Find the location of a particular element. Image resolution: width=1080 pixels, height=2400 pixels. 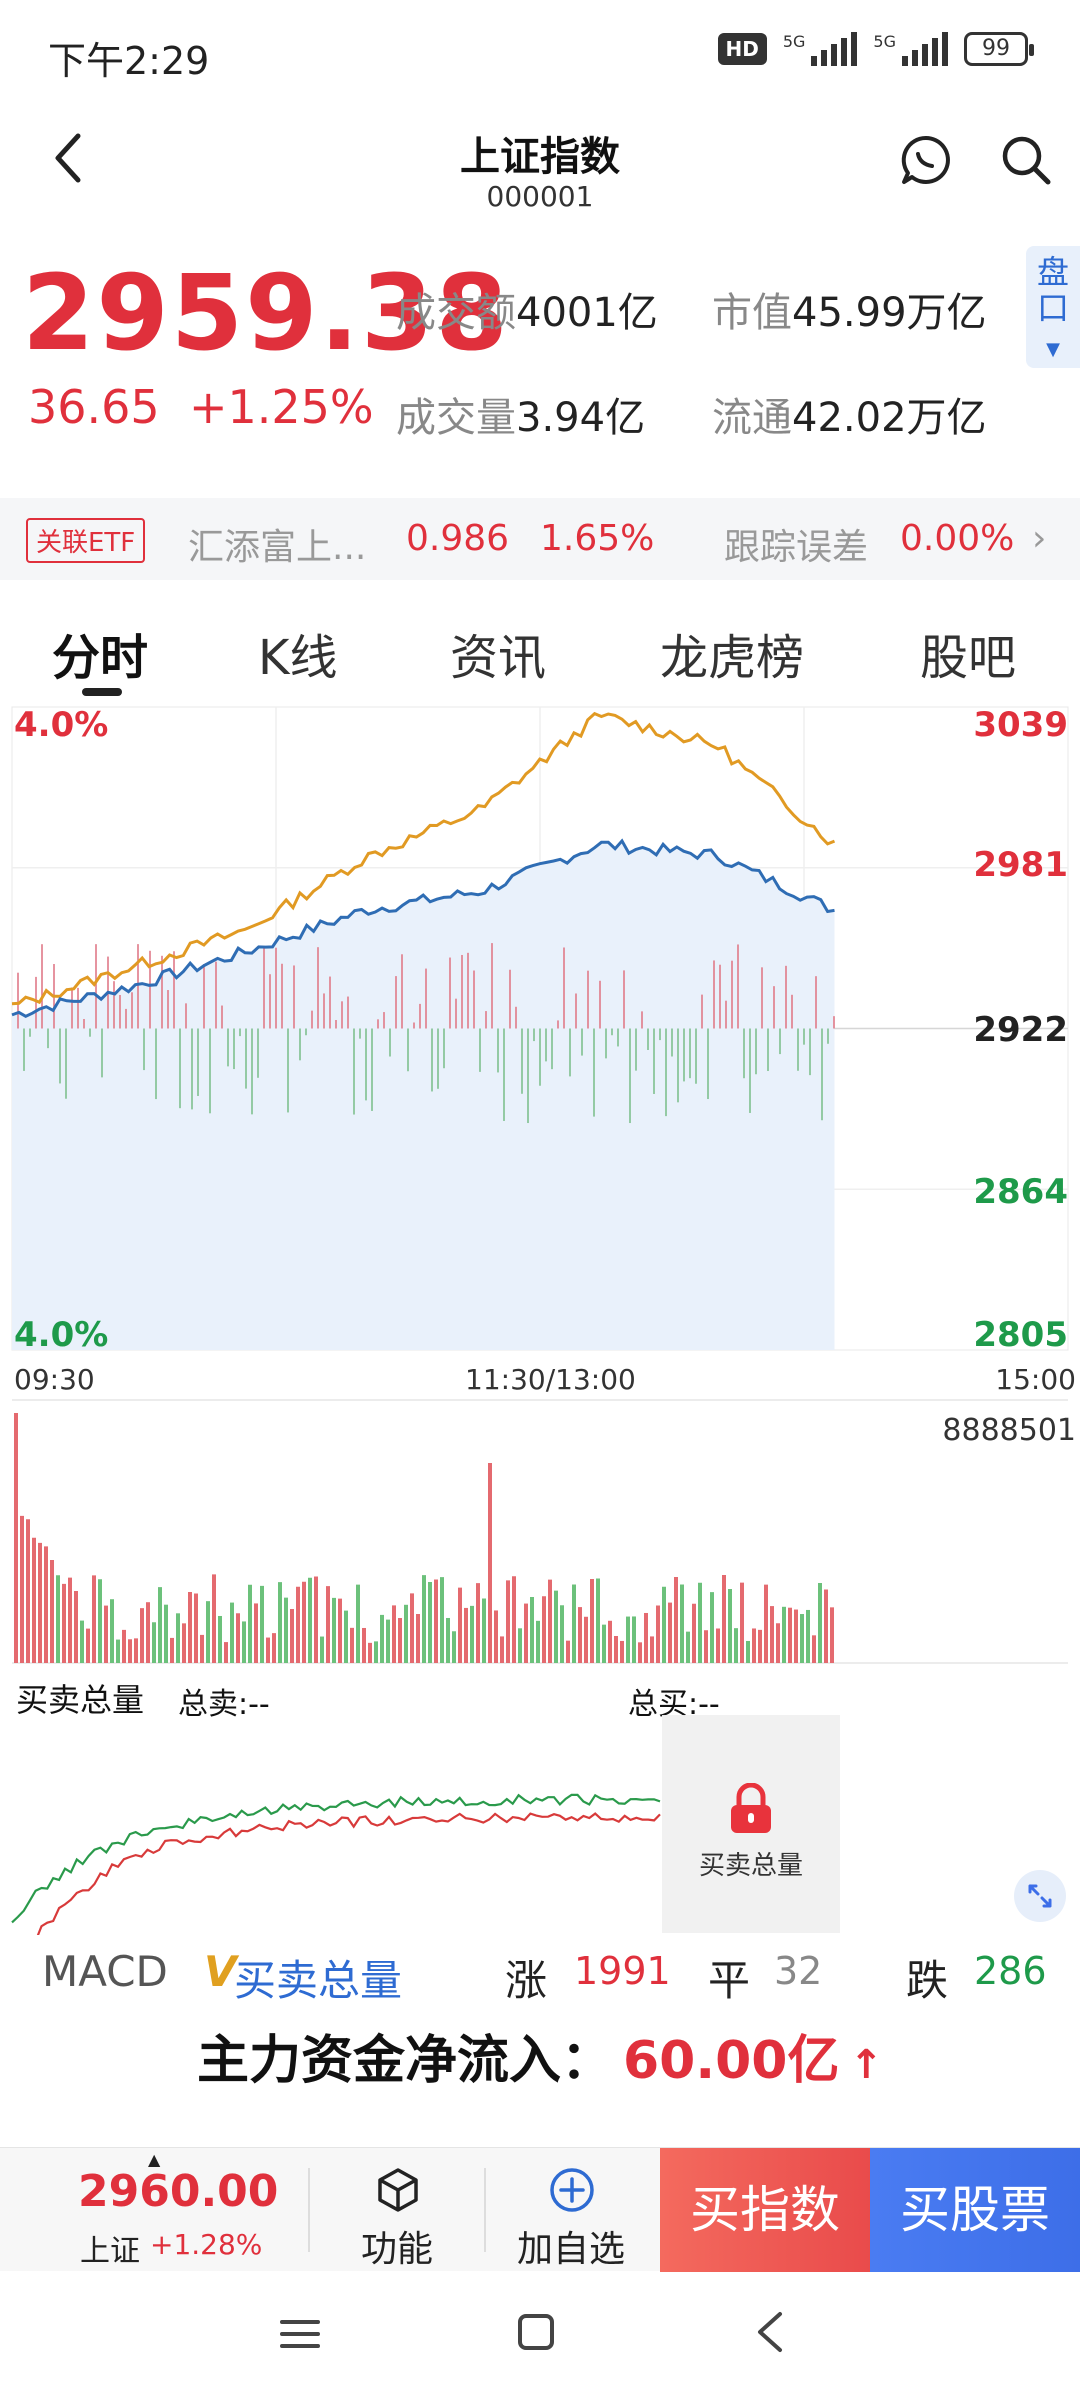

indicator-row: MACD V 买卖总量 涨 1991 平 32 跌 286 is located at coordinates (540, 1971).